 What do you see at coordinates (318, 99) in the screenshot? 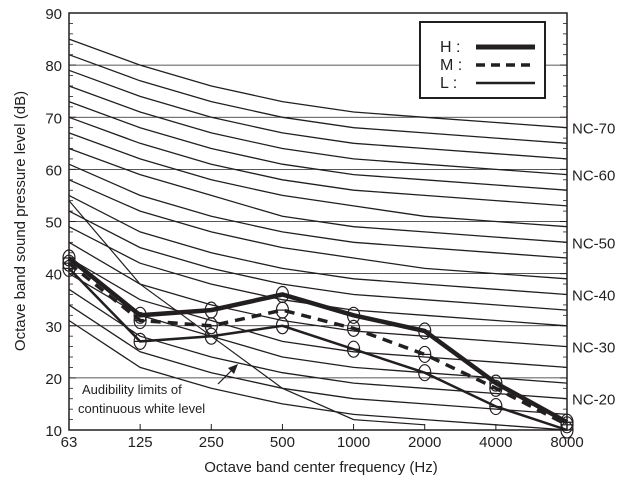
I see `nc-curve` at bounding box center [318, 99].